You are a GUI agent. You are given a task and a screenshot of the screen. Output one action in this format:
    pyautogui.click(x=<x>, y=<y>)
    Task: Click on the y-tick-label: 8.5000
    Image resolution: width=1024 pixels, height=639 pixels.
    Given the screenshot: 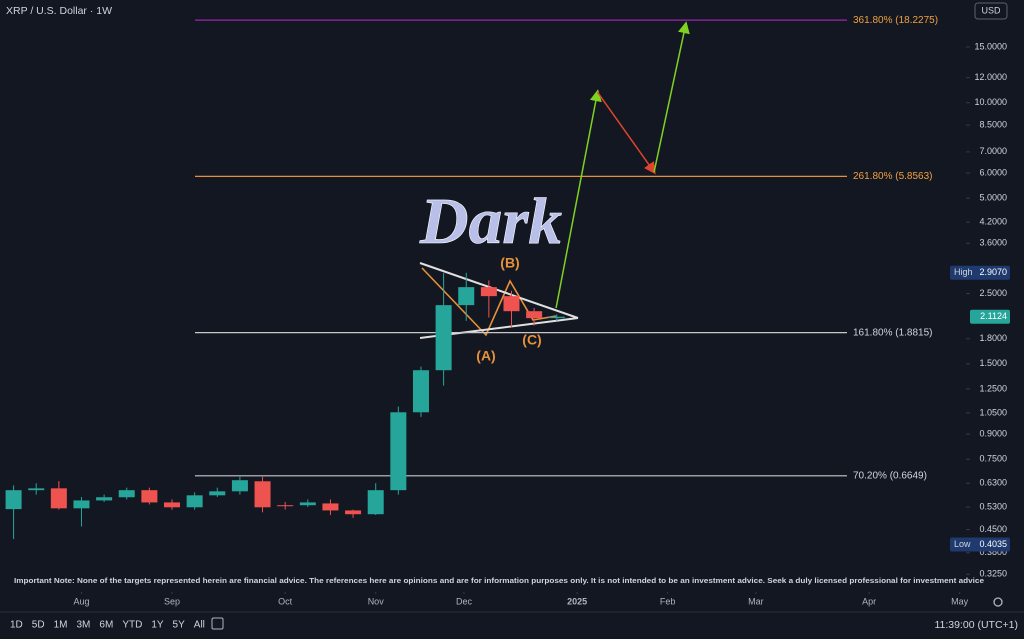 What is the action you would take?
    pyautogui.click(x=993, y=125)
    